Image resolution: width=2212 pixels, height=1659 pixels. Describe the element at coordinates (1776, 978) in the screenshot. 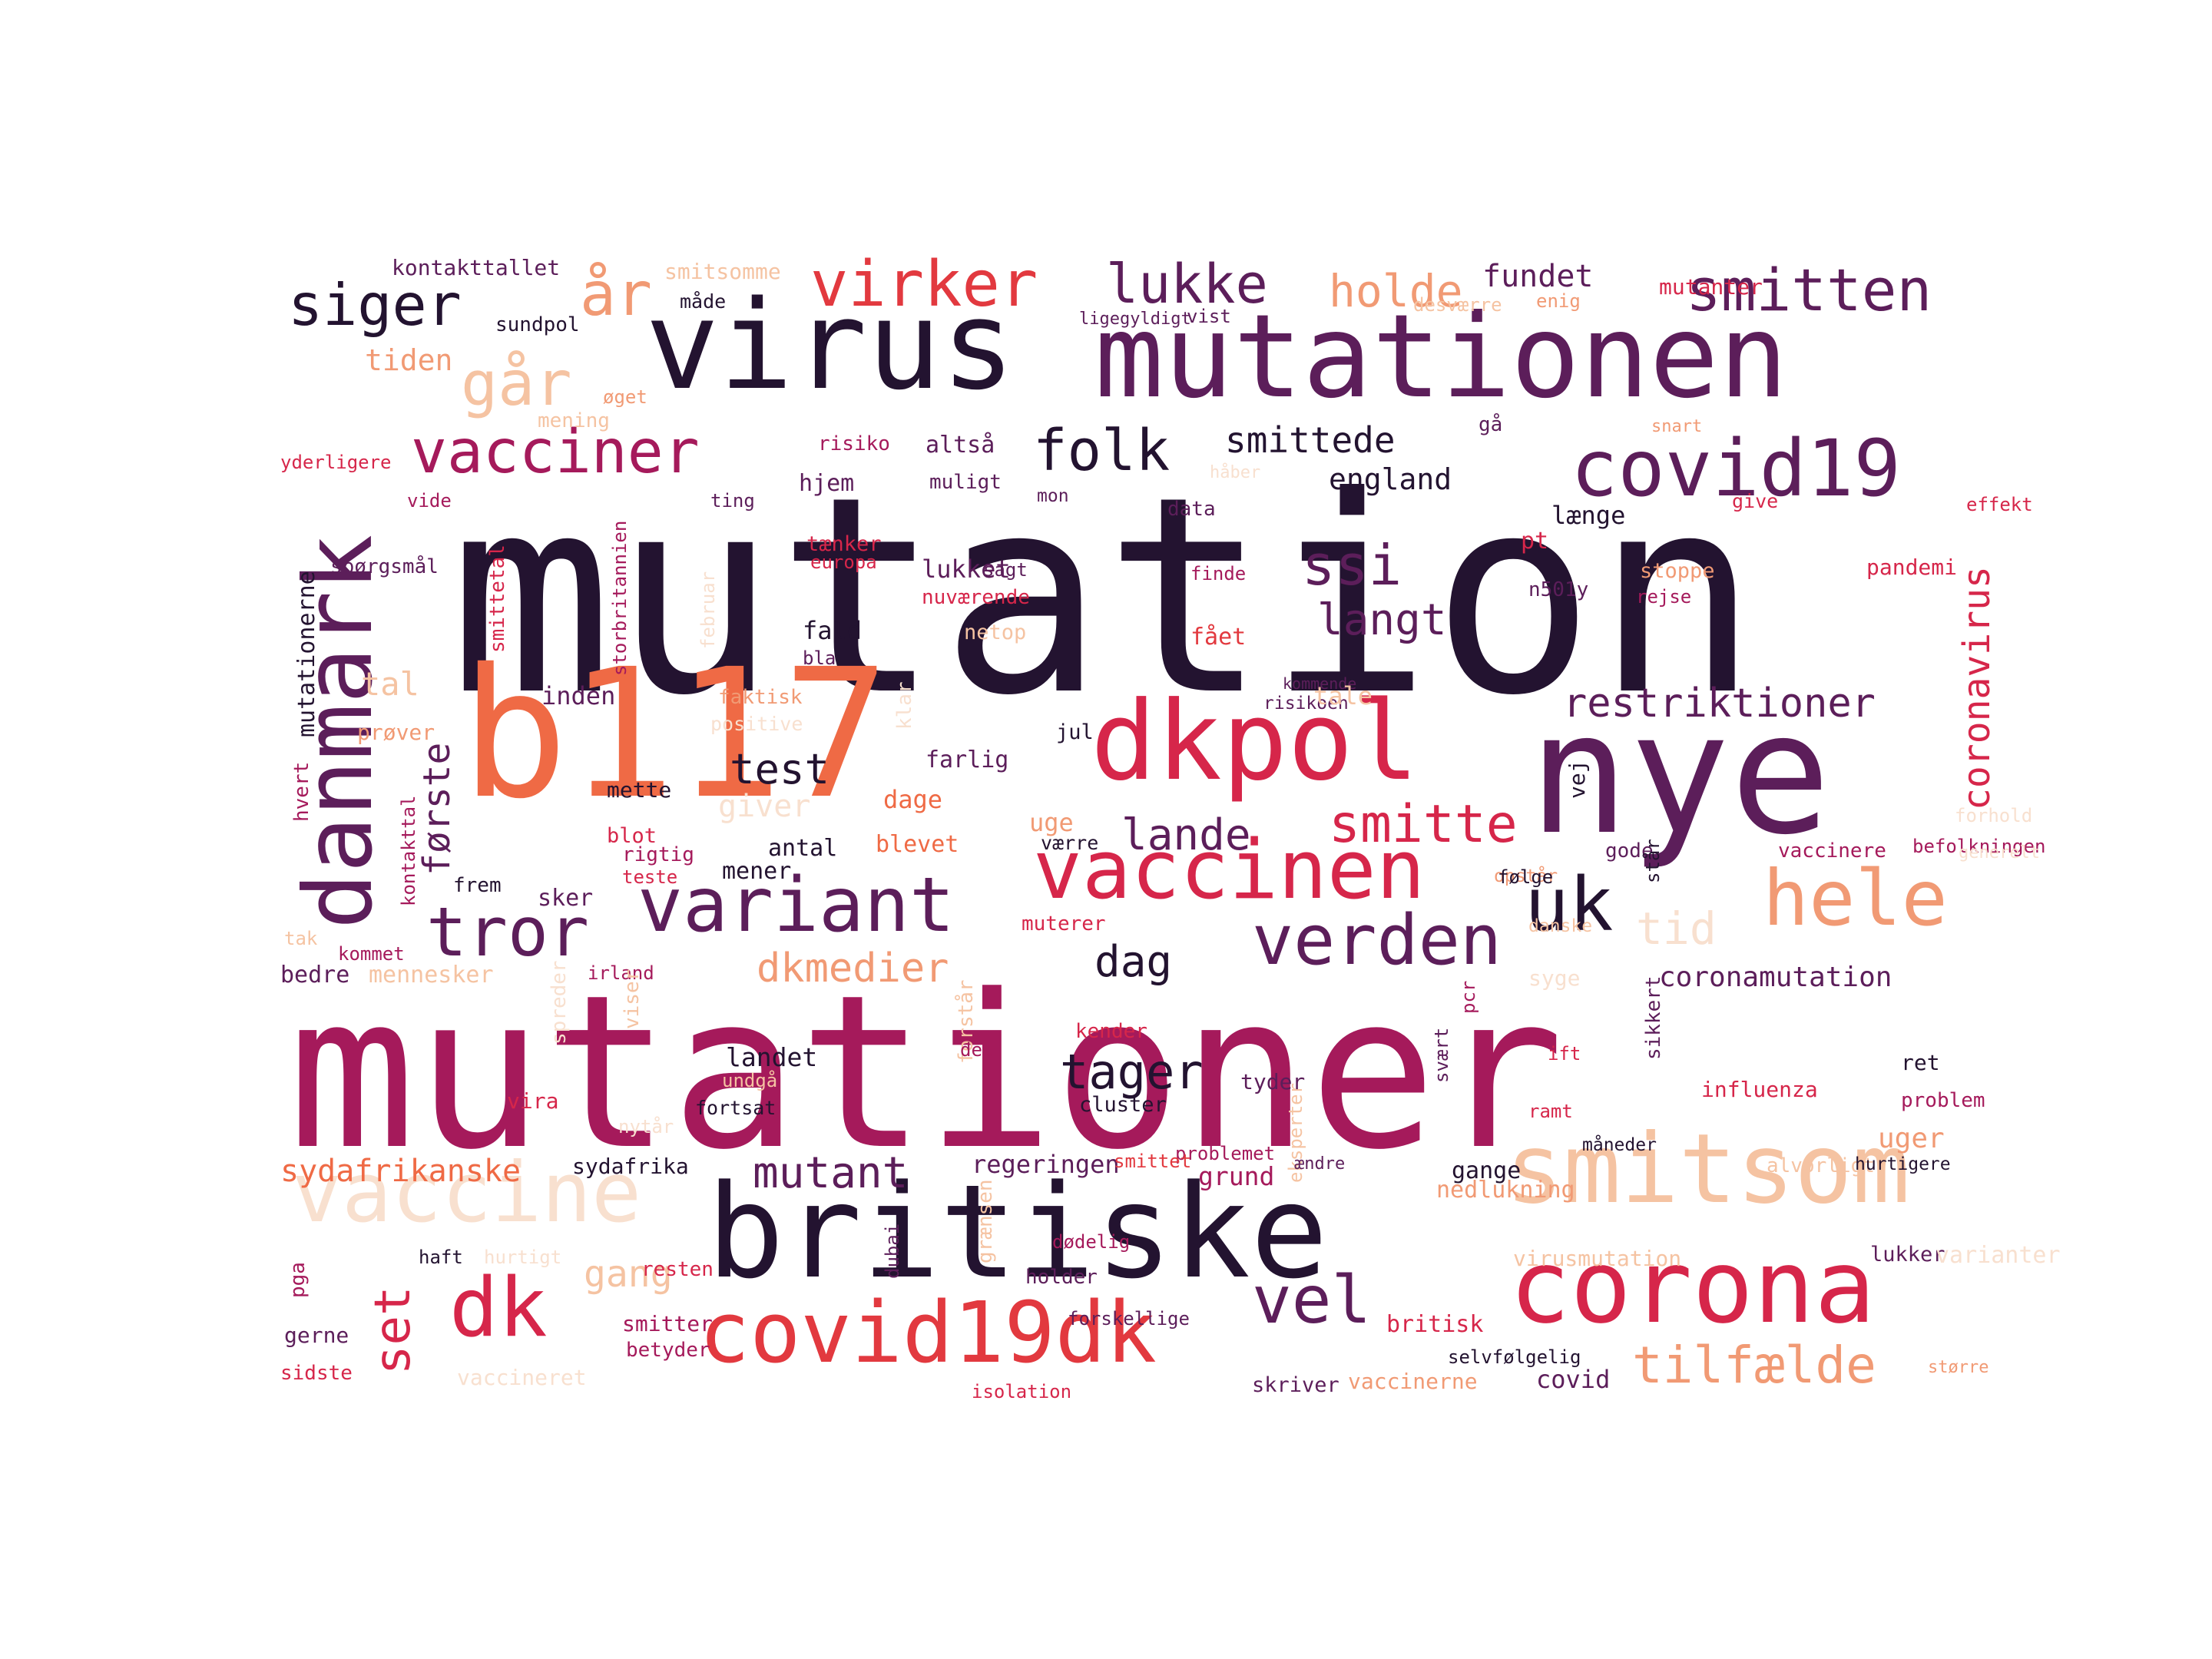

I see `word-coronamutation: coronamutation` at that location.